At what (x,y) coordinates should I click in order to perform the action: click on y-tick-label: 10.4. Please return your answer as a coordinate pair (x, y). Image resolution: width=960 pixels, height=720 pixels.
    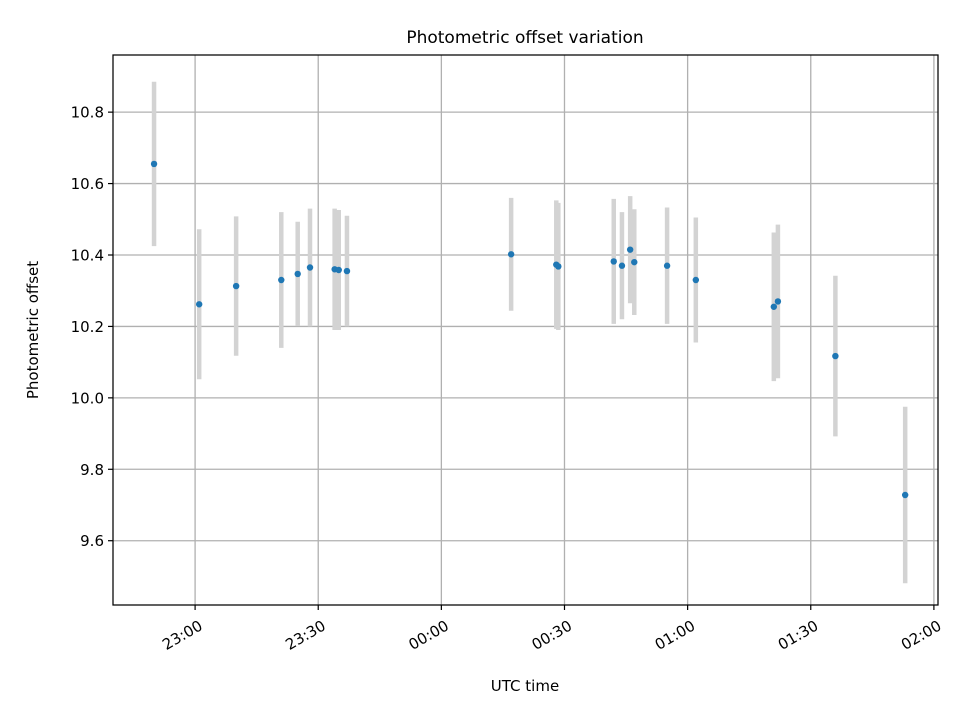
    Looking at the image, I should click on (87, 256).